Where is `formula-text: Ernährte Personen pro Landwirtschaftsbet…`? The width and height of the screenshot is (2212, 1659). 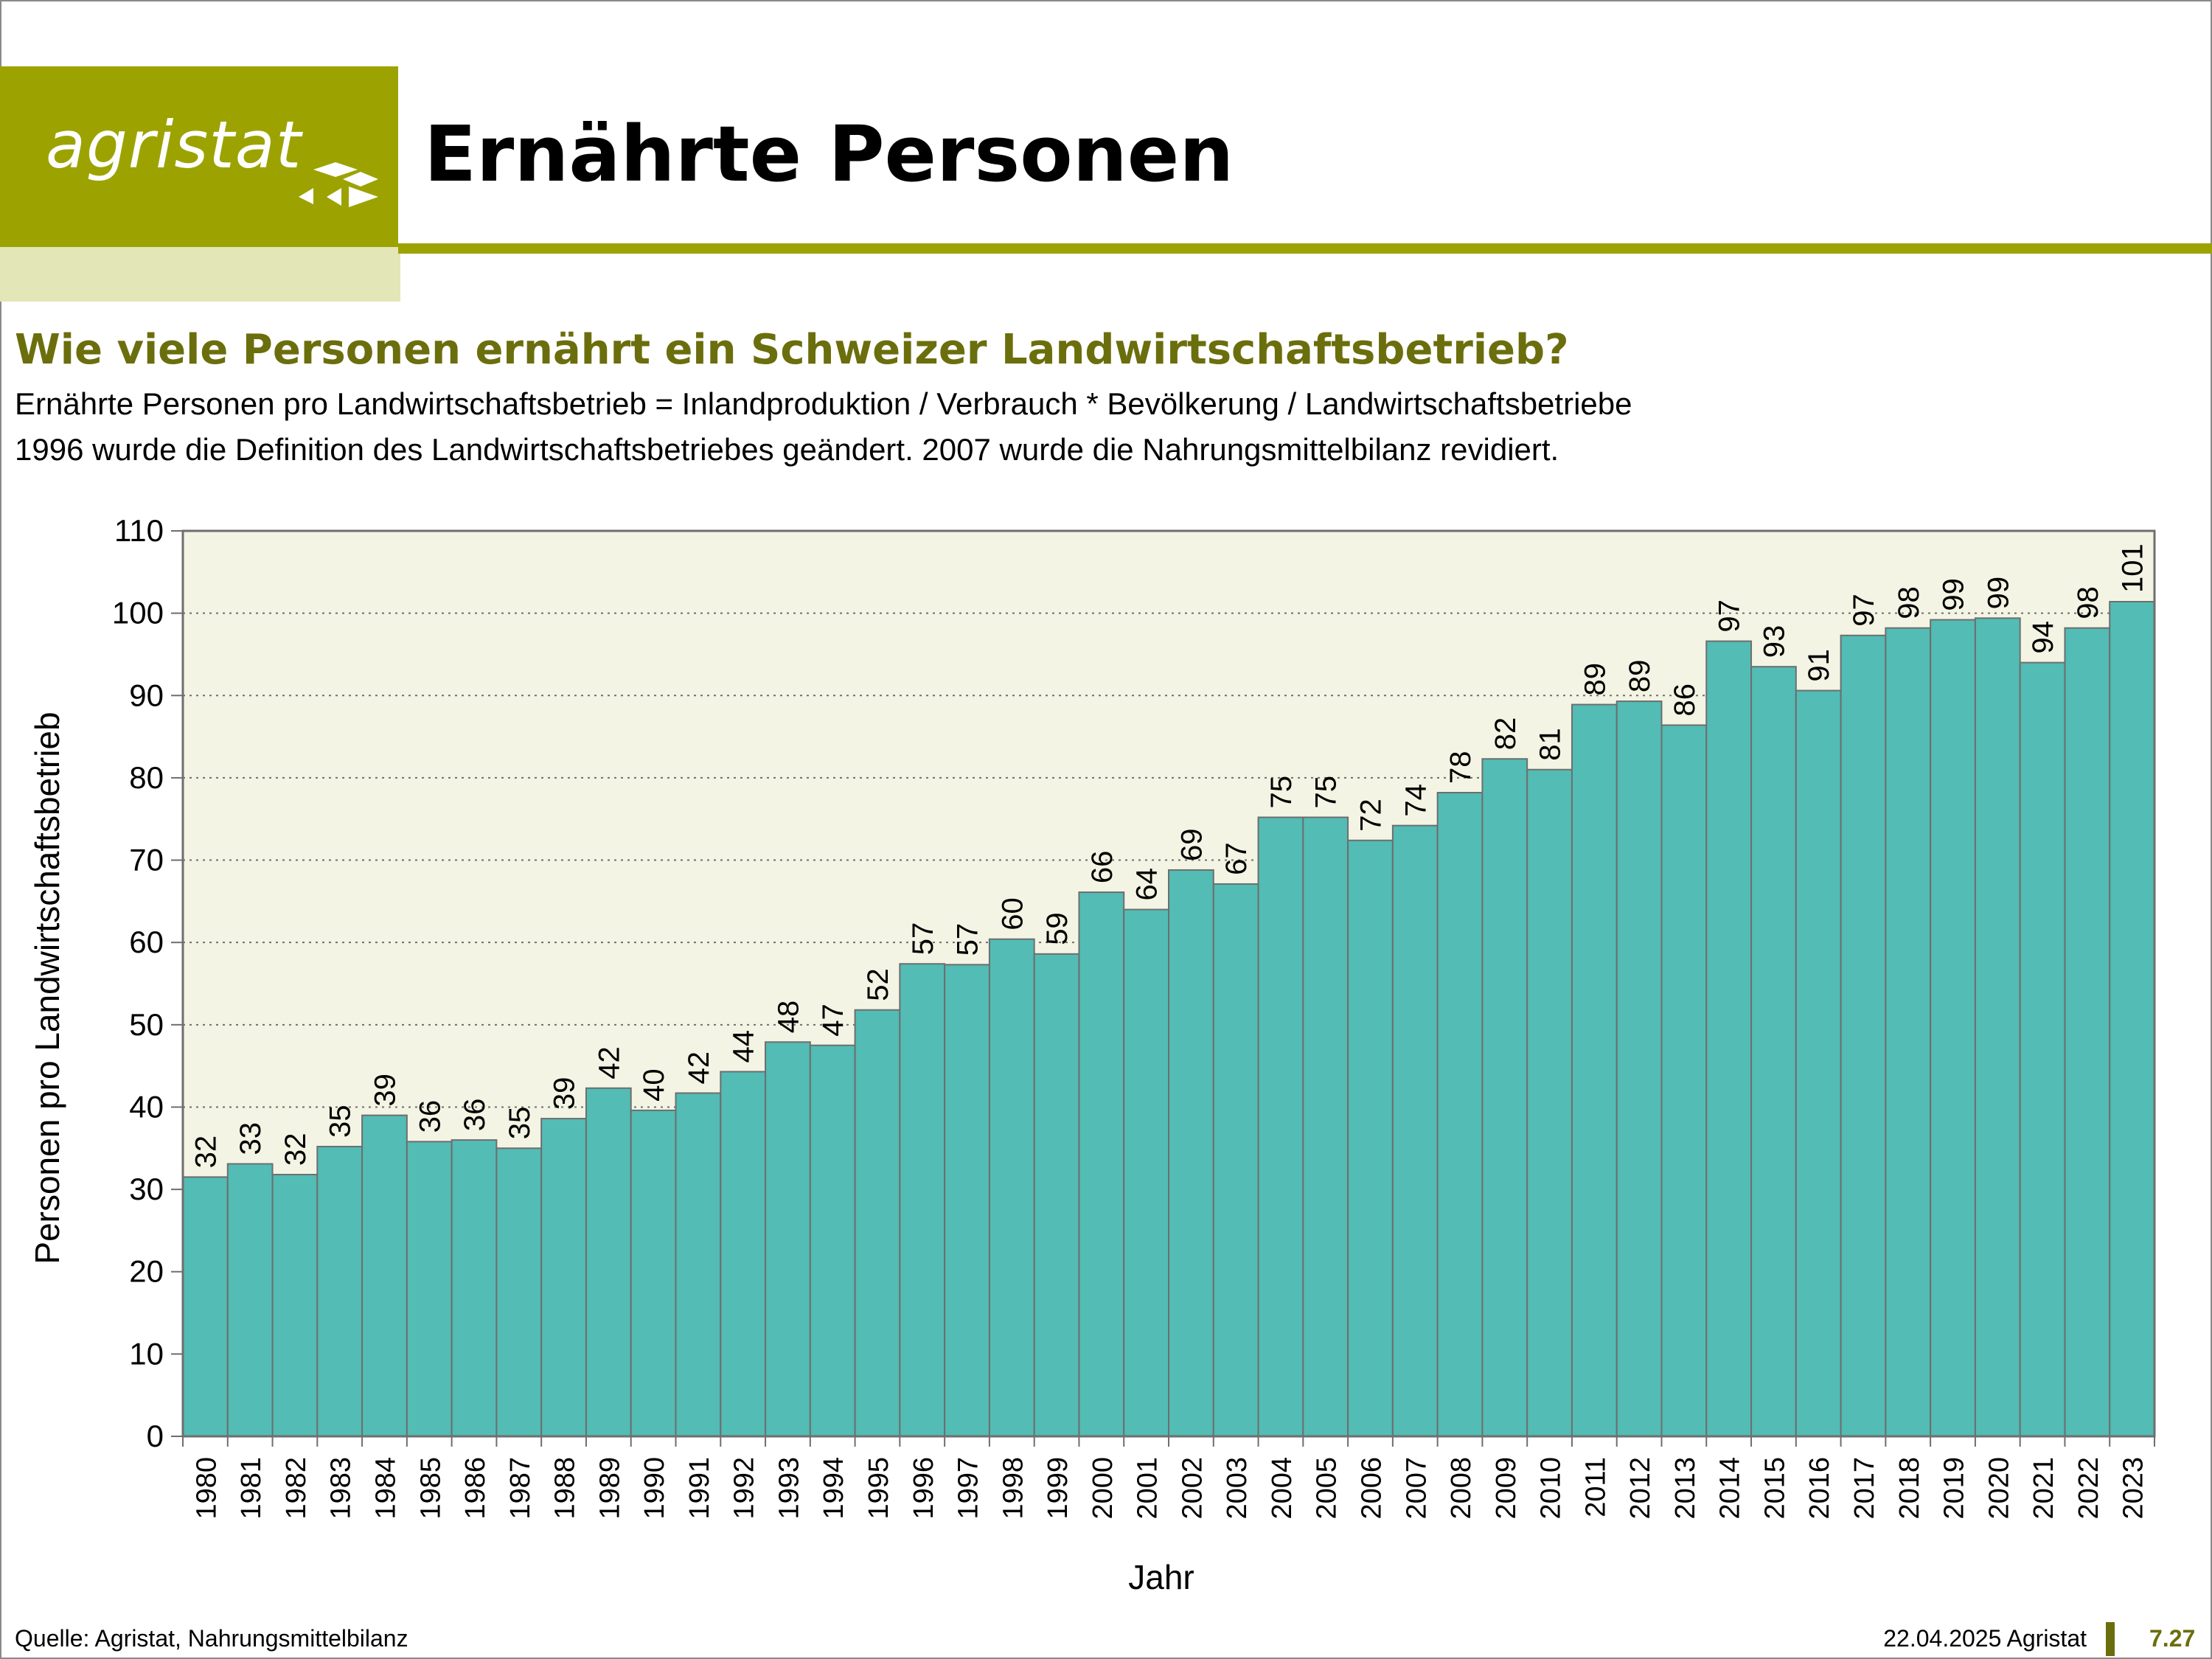
formula-text: Ernährte Personen pro Landwirtschaftsbet… is located at coordinates (823, 403).